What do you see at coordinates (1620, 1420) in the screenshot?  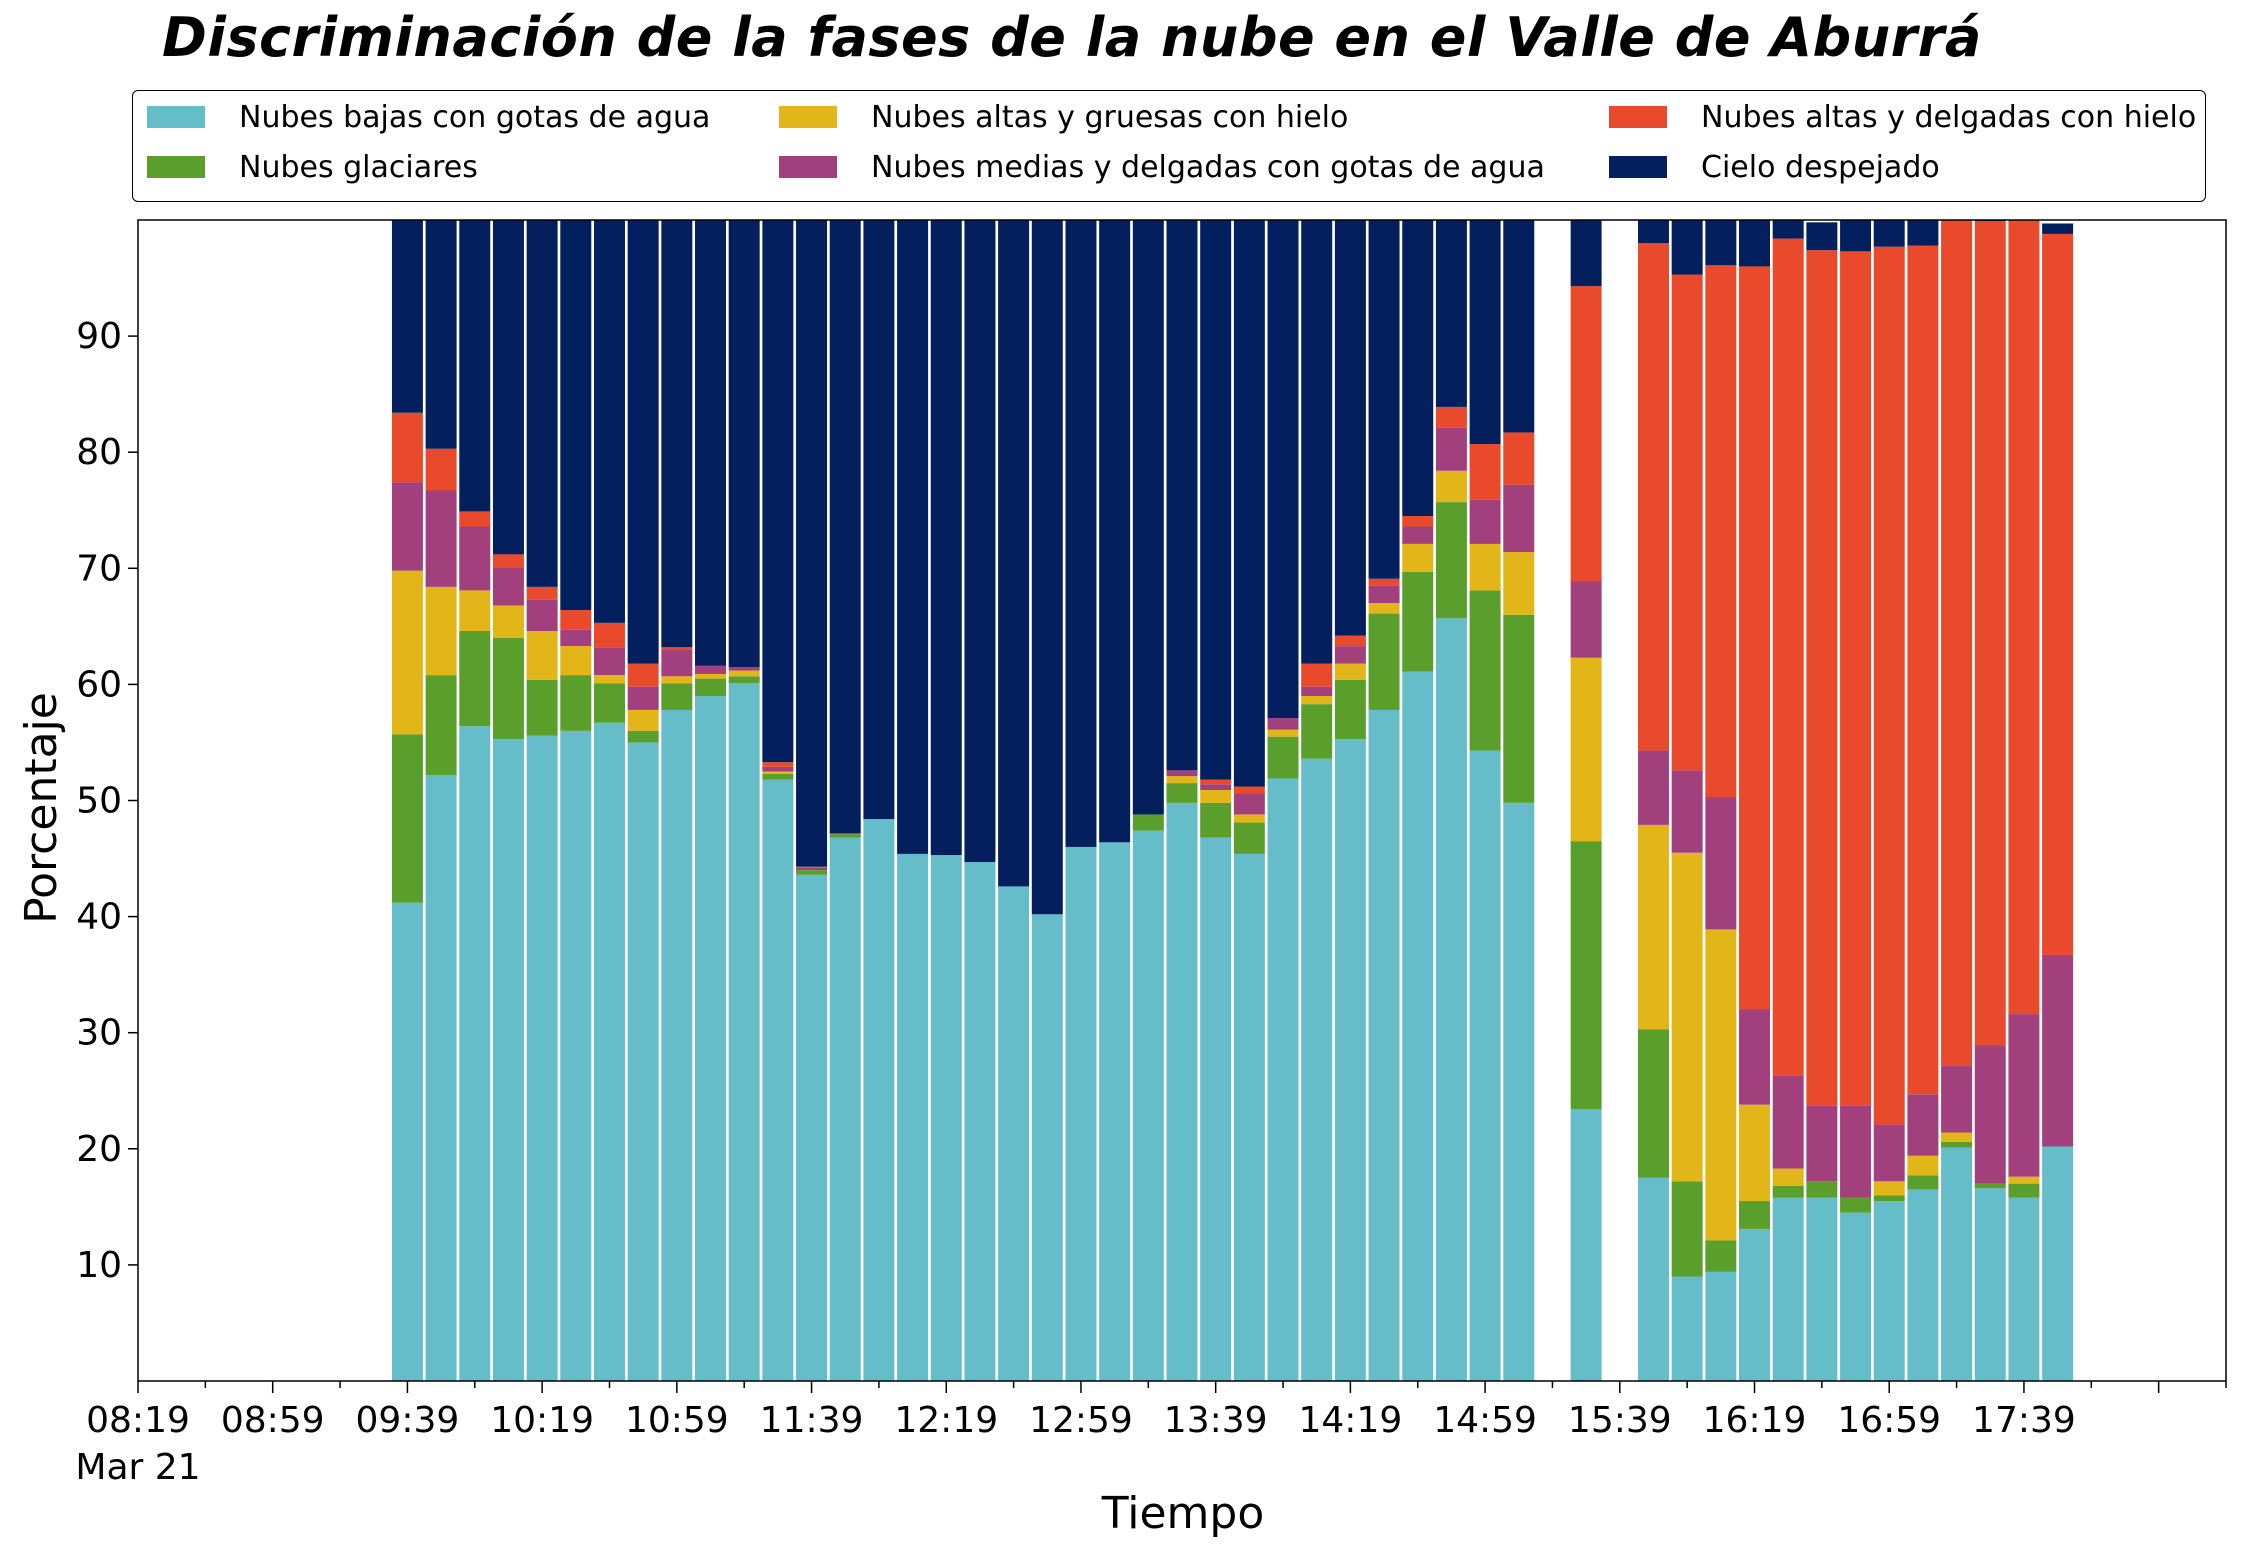 I see `x-tick-label: 15:39` at bounding box center [1620, 1420].